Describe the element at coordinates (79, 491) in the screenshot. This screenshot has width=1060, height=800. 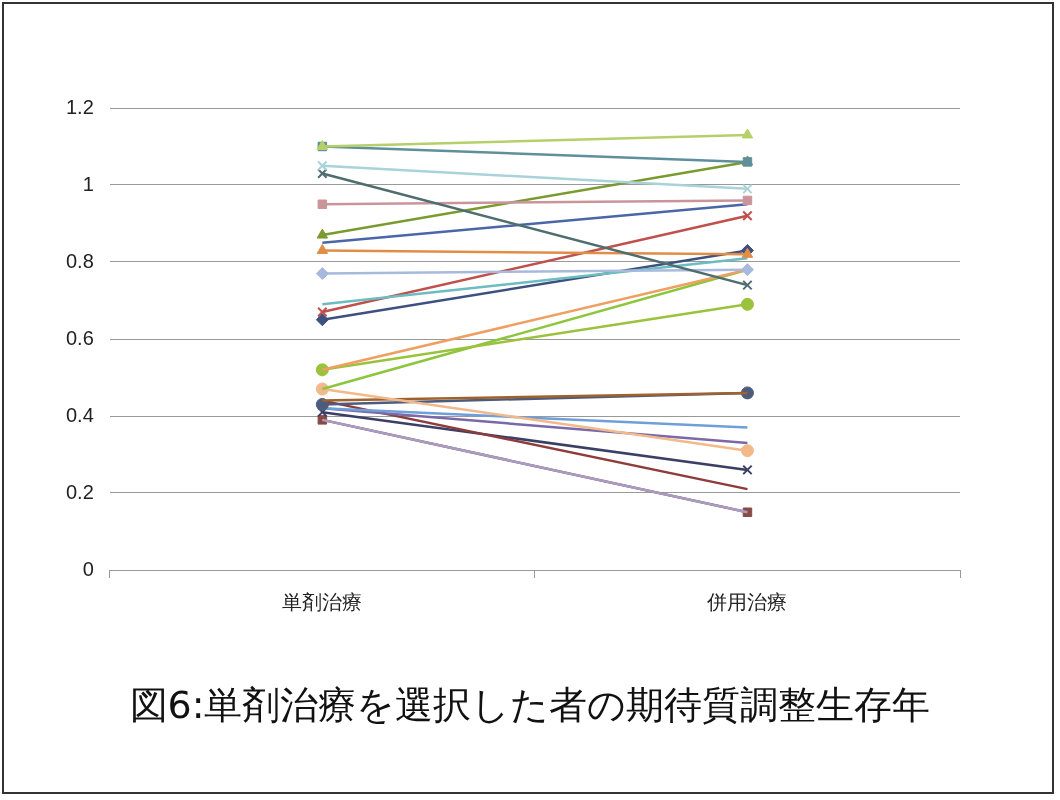
I see `y-tick-label: 0.2` at that location.